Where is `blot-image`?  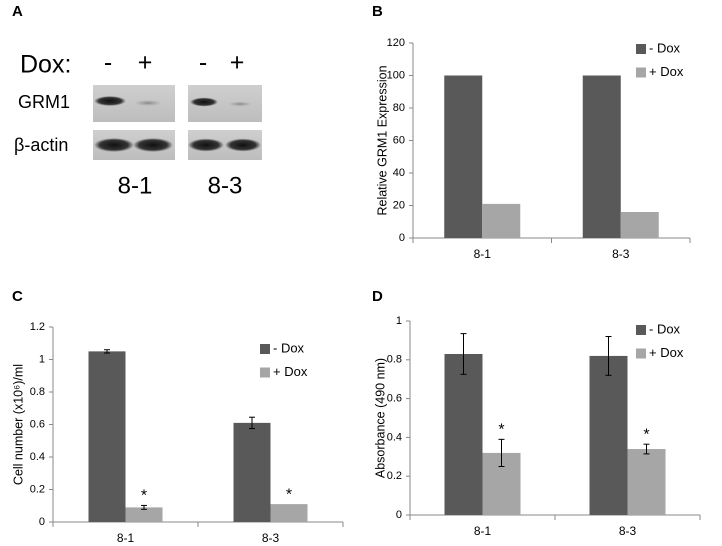
blot-image is located at coordinates (177, 122).